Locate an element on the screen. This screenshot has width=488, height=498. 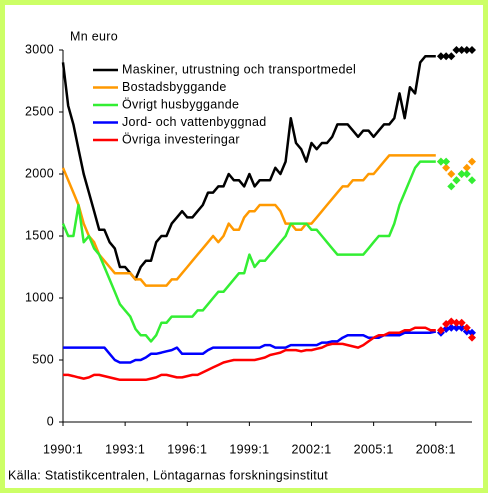
legend-label: Bostadsbyggande is located at coordinates (174, 87).